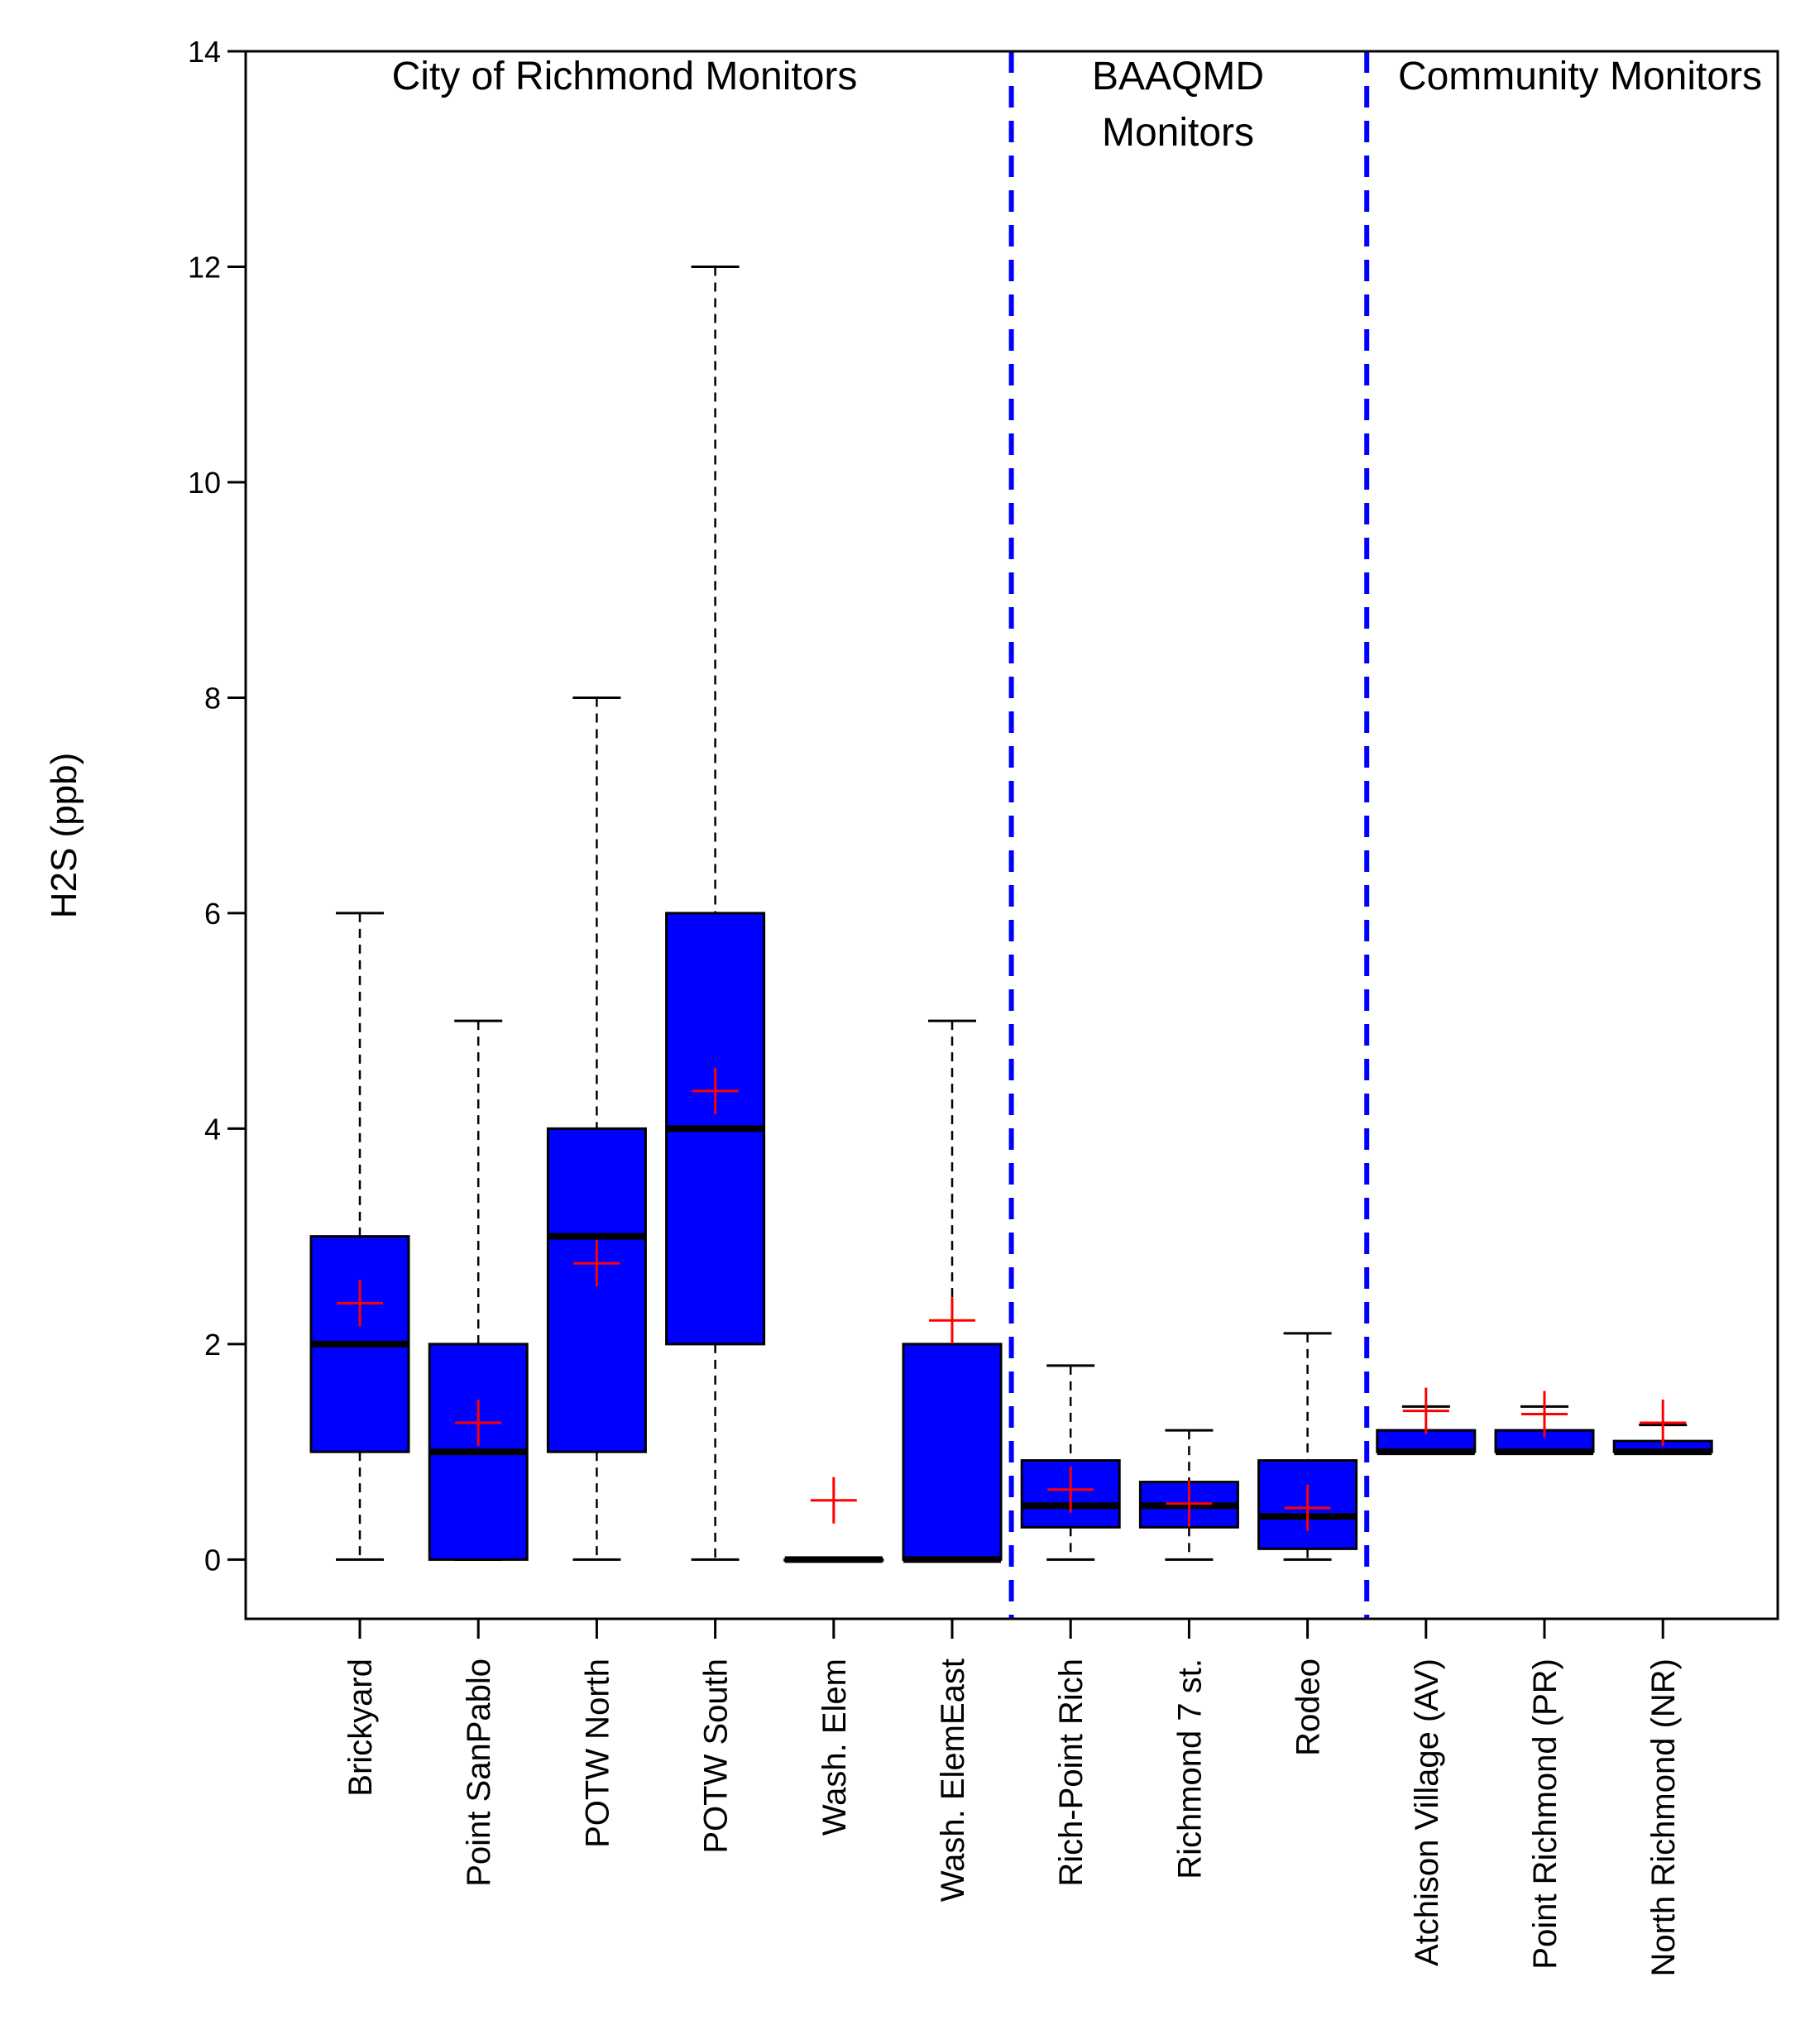 The height and width of the screenshot is (2044, 1810). What do you see at coordinates (625, 76) in the screenshot?
I see `group-label: City of Richmond Monitors` at bounding box center [625, 76].